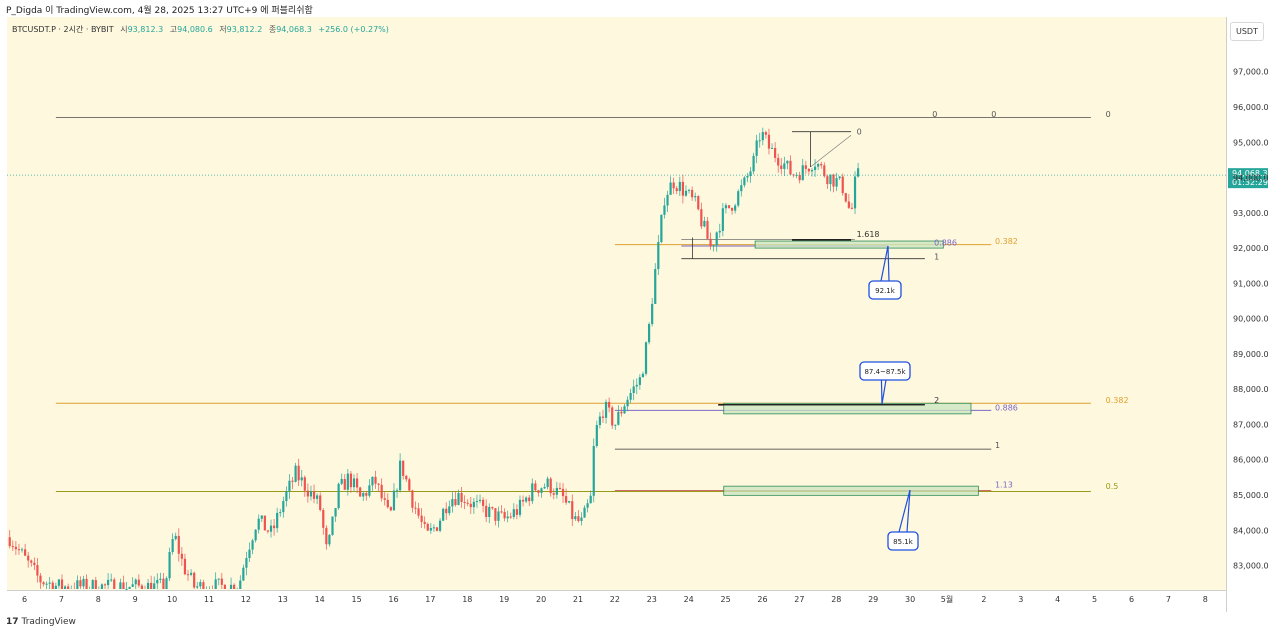  I want to click on time-tick-label: 5월, so click(947, 599).